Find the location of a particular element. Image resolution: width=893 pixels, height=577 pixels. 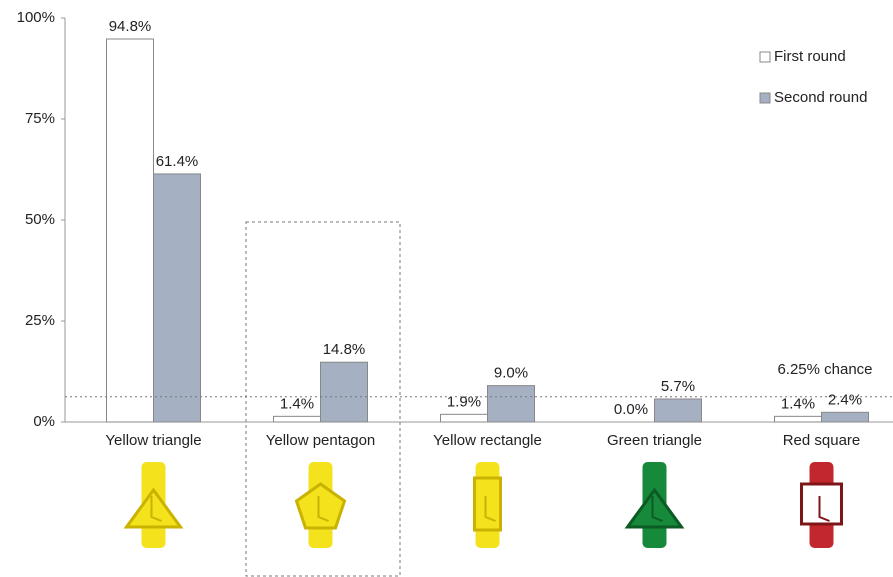

x-tick-label: Green triangle is located at coordinates (654, 440).